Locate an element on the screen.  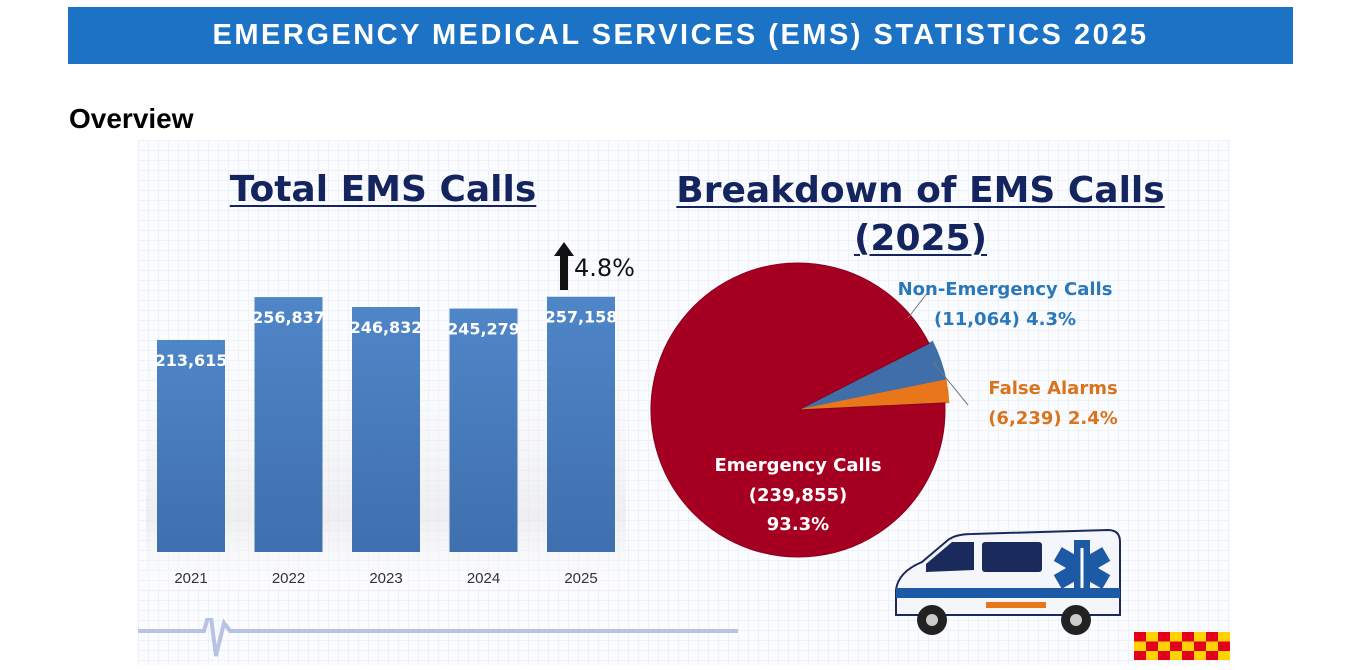
x-tick-label: 2021 is located at coordinates (190, 578).